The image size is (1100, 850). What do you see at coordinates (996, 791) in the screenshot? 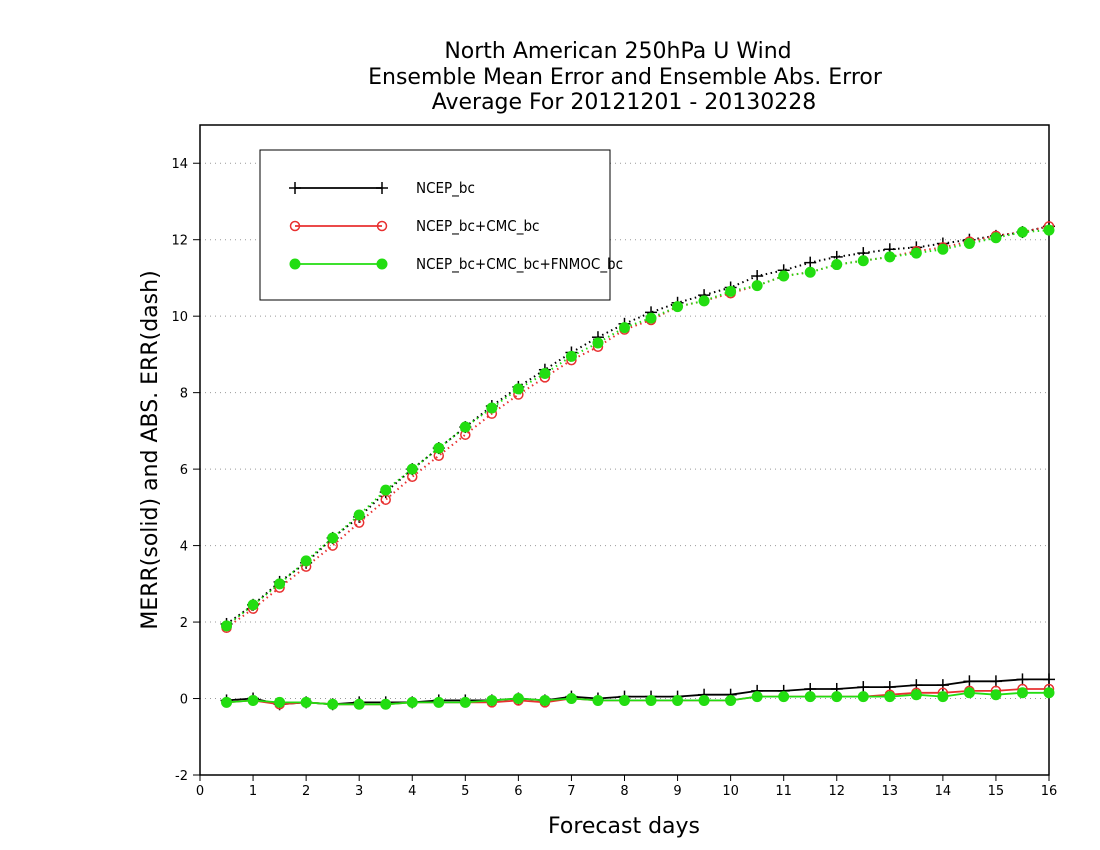
I see `x-tick-label: 15` at bounding box center [996, 791].